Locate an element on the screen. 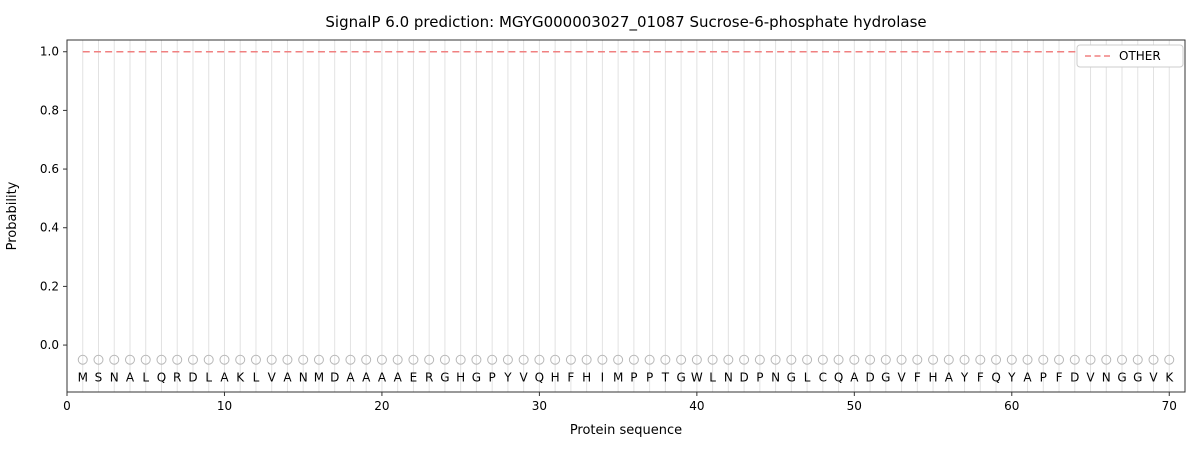 This screenshot has height=454, width=1200. y-tick-label: 0.2 is located at coordinates (49, 286).